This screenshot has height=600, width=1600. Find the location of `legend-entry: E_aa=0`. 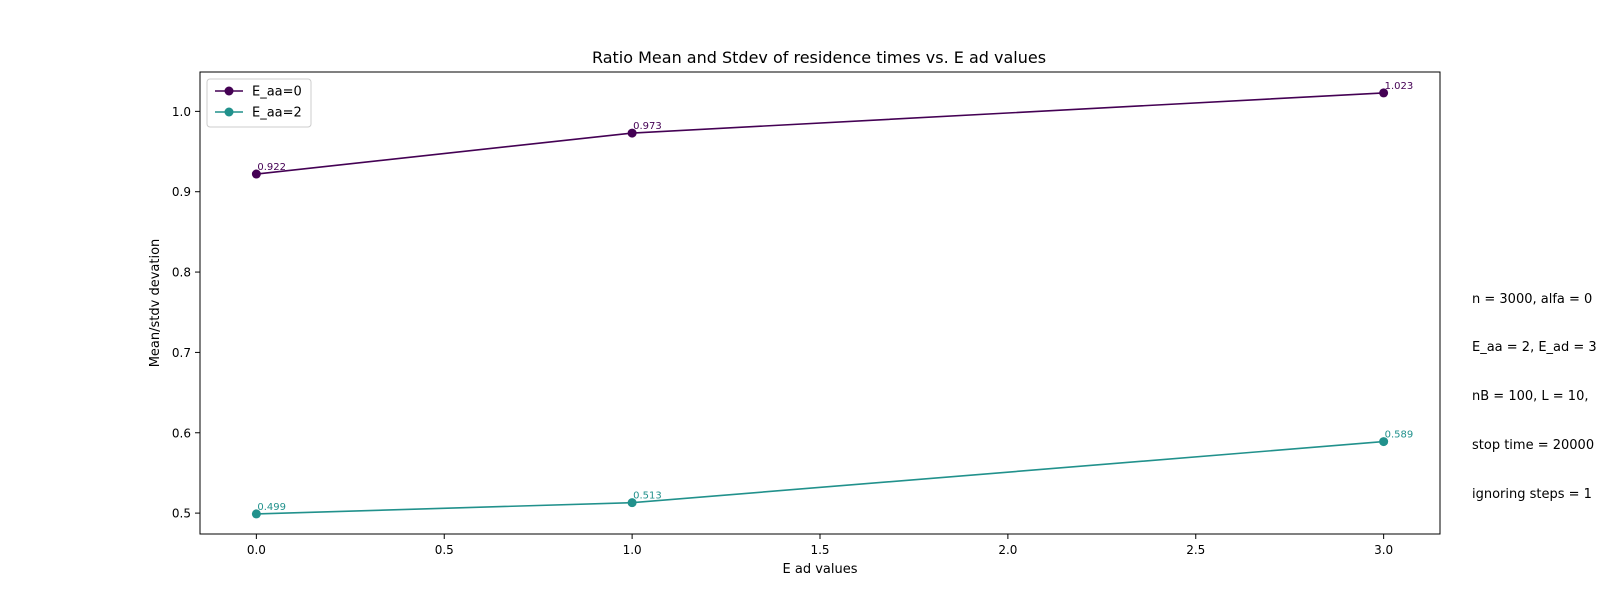

legend-entry: E_aa=0 is located at coordinates (277, 92).